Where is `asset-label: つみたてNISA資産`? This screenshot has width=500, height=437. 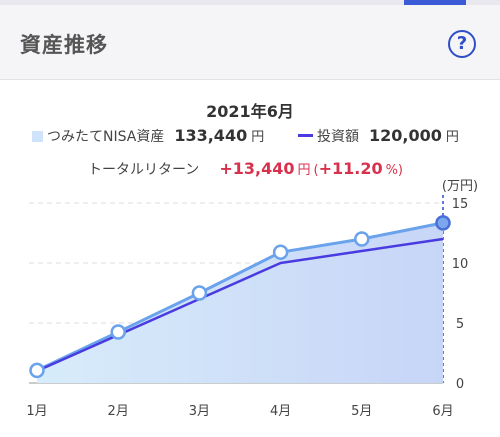
asset-label: つみたてNISA資産 is located at coordinates (106, 137).